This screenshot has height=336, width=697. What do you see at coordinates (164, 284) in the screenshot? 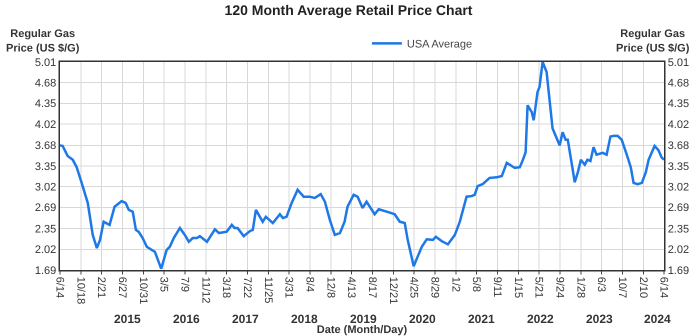
I see `x-tick-label: 3/5` at bounding box center [164, 284].